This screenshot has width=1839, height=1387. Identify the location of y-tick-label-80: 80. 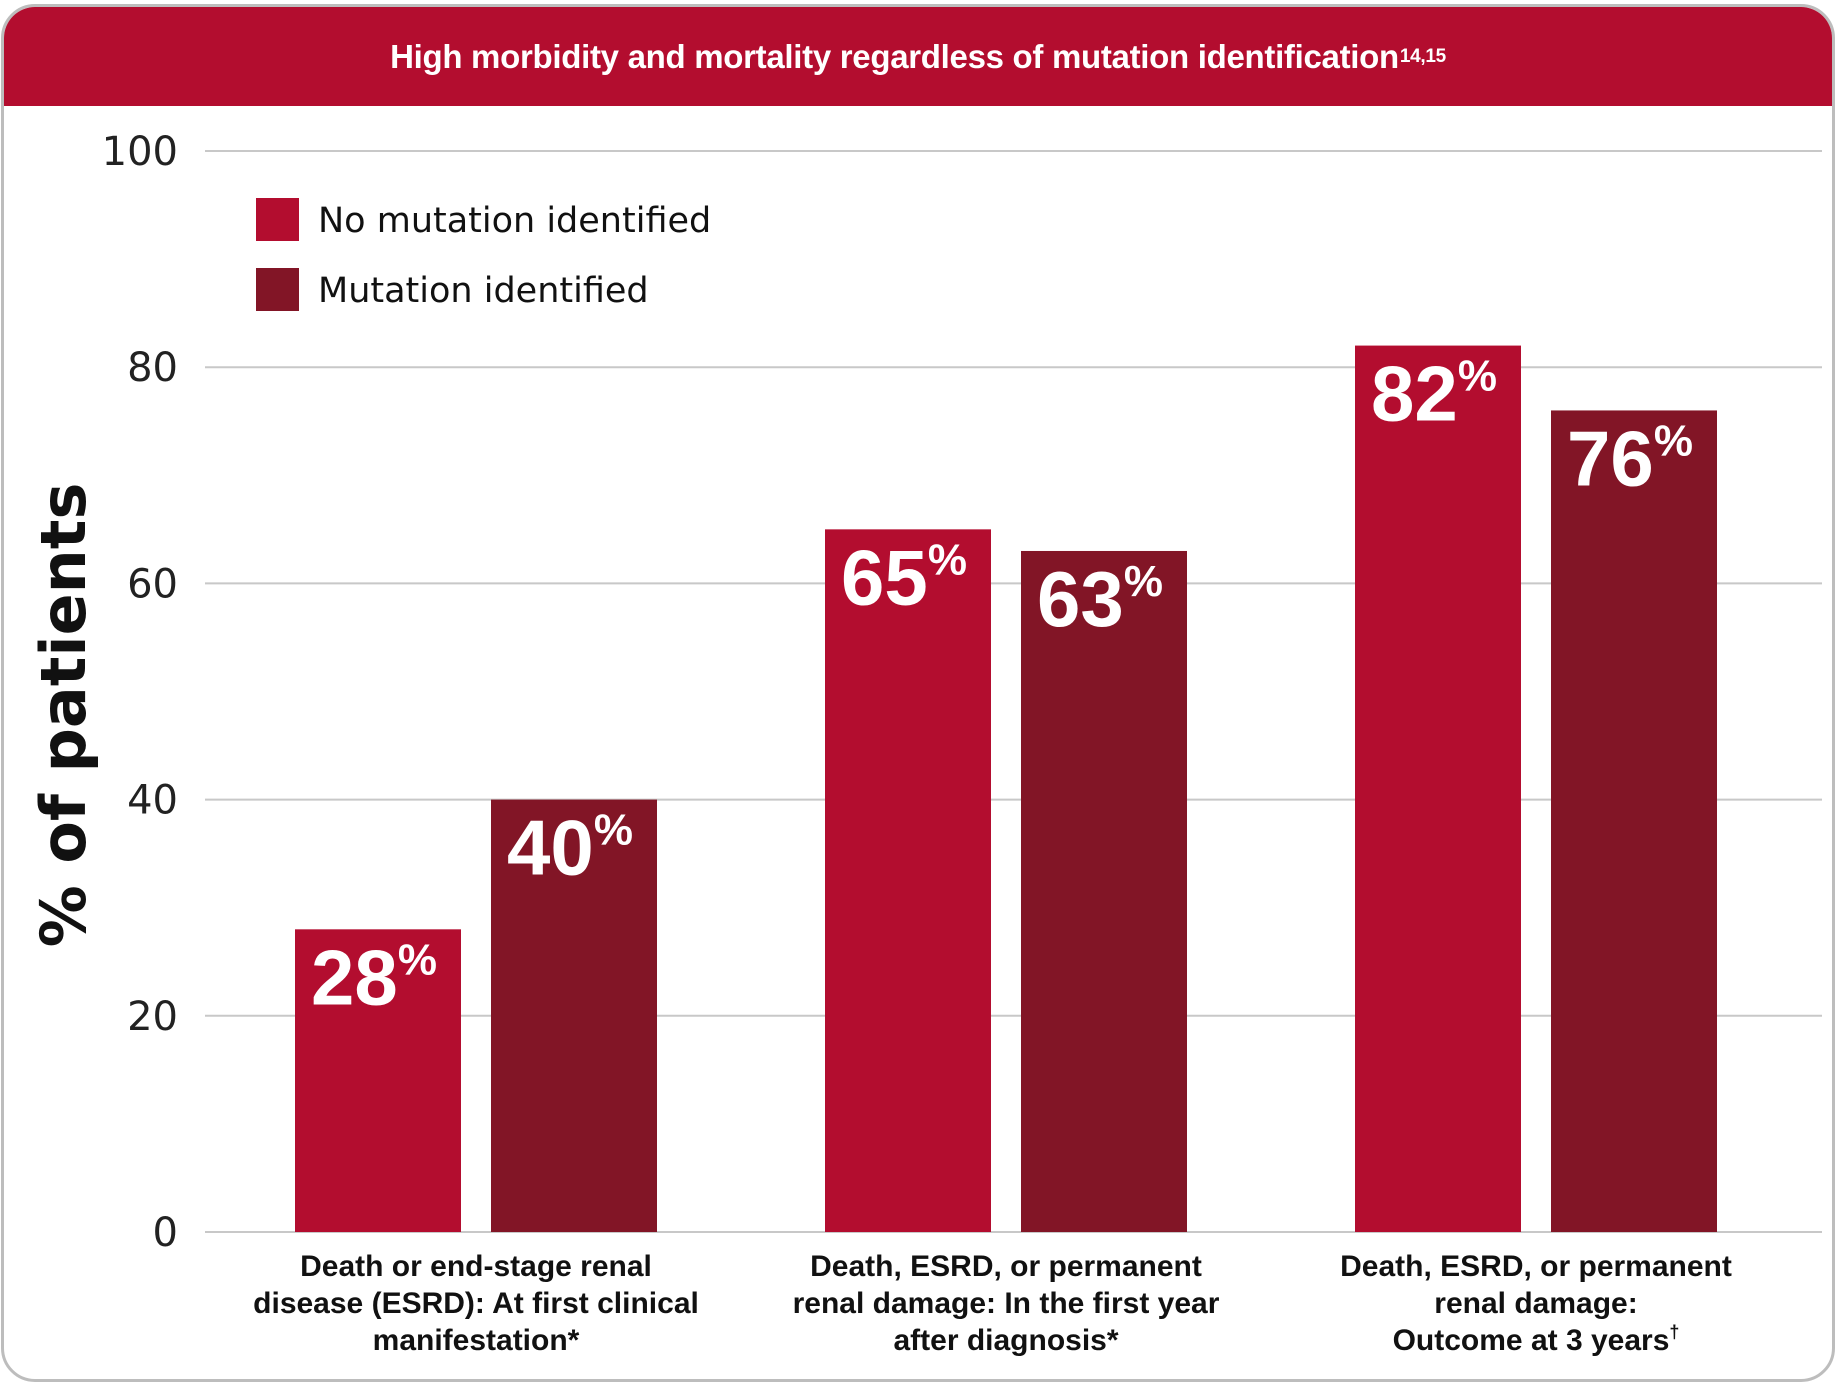
(152, 368).